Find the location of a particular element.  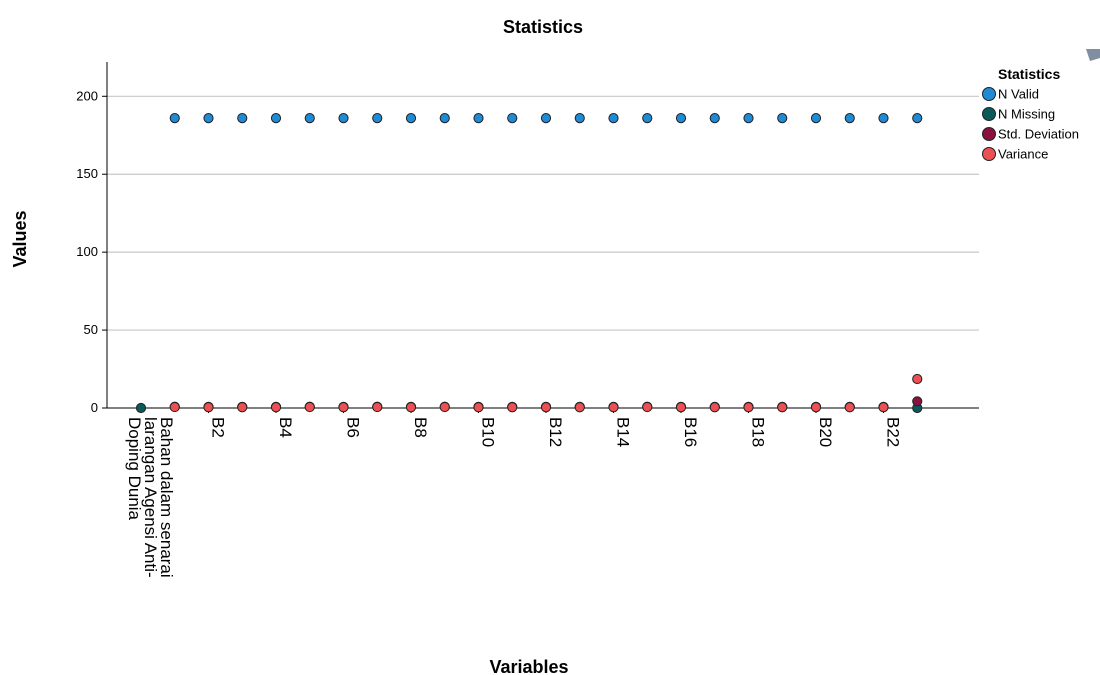

x-tick-label: B6 is located at coordinates (353, 427).